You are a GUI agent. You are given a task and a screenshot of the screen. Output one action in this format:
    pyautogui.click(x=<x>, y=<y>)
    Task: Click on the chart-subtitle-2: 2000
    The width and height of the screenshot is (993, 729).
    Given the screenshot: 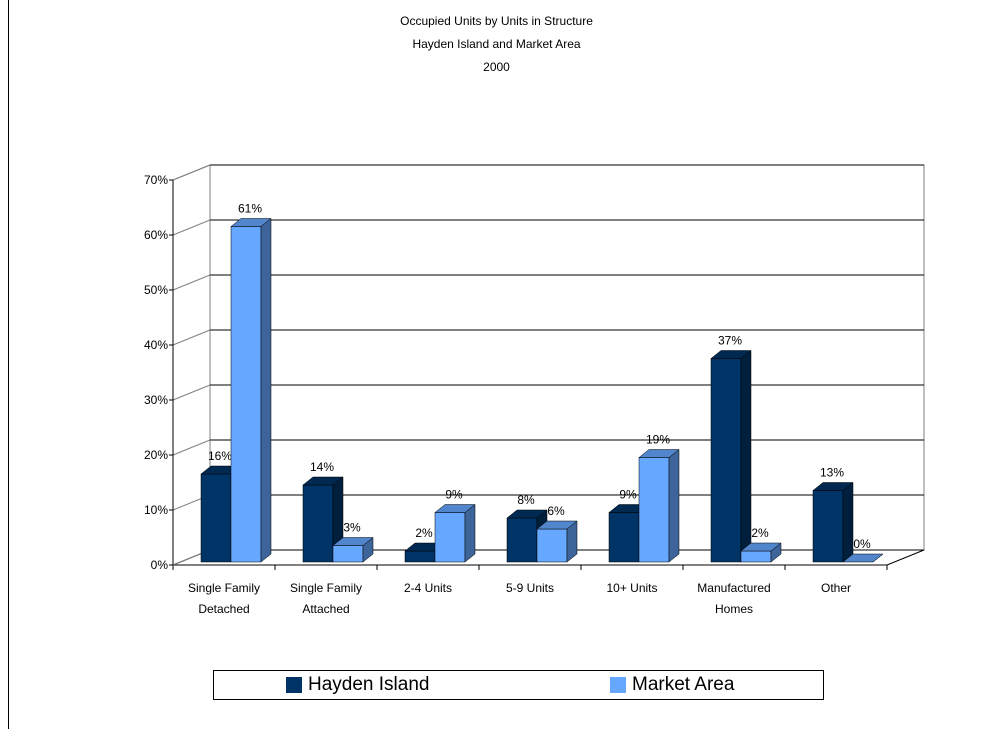 What is the action you would take?
    pyautogui.click(x=496, y=67)
    